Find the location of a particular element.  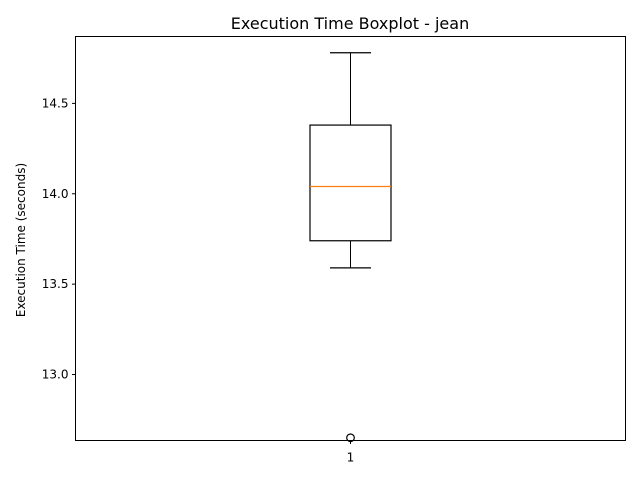

y-tick-label: 13.0 is located at coordinates (55, 375).